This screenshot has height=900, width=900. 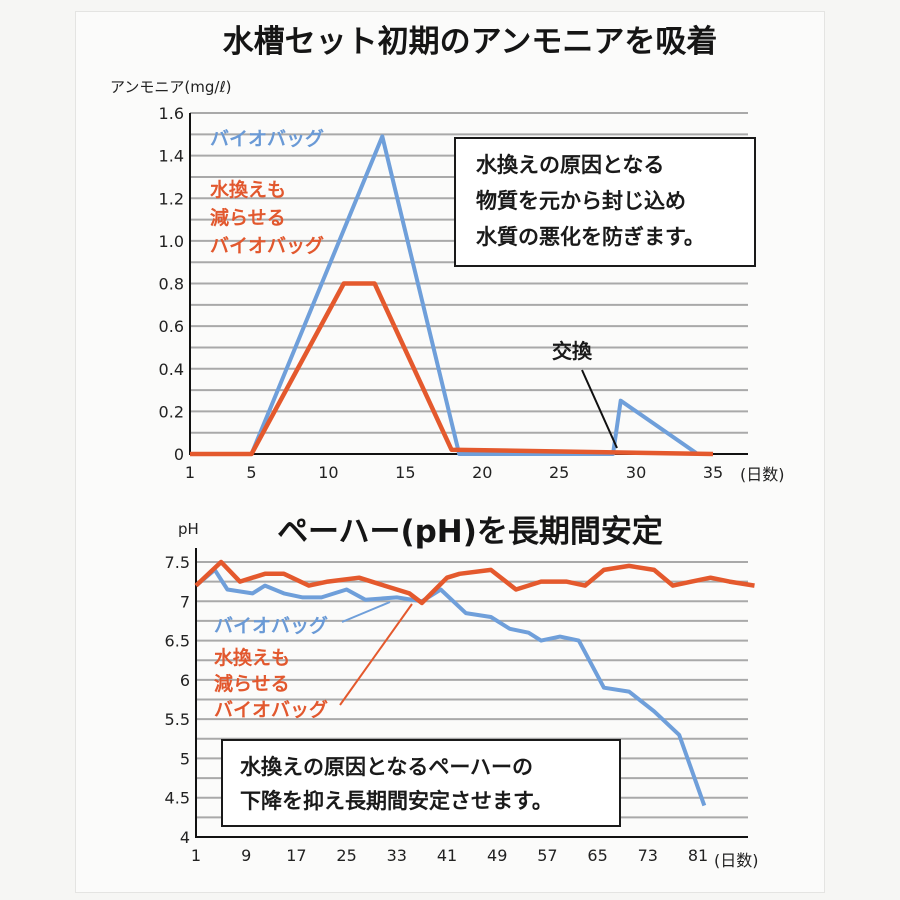 I want to click on ammonia-callout-pointer, so click(x=599, y=409).